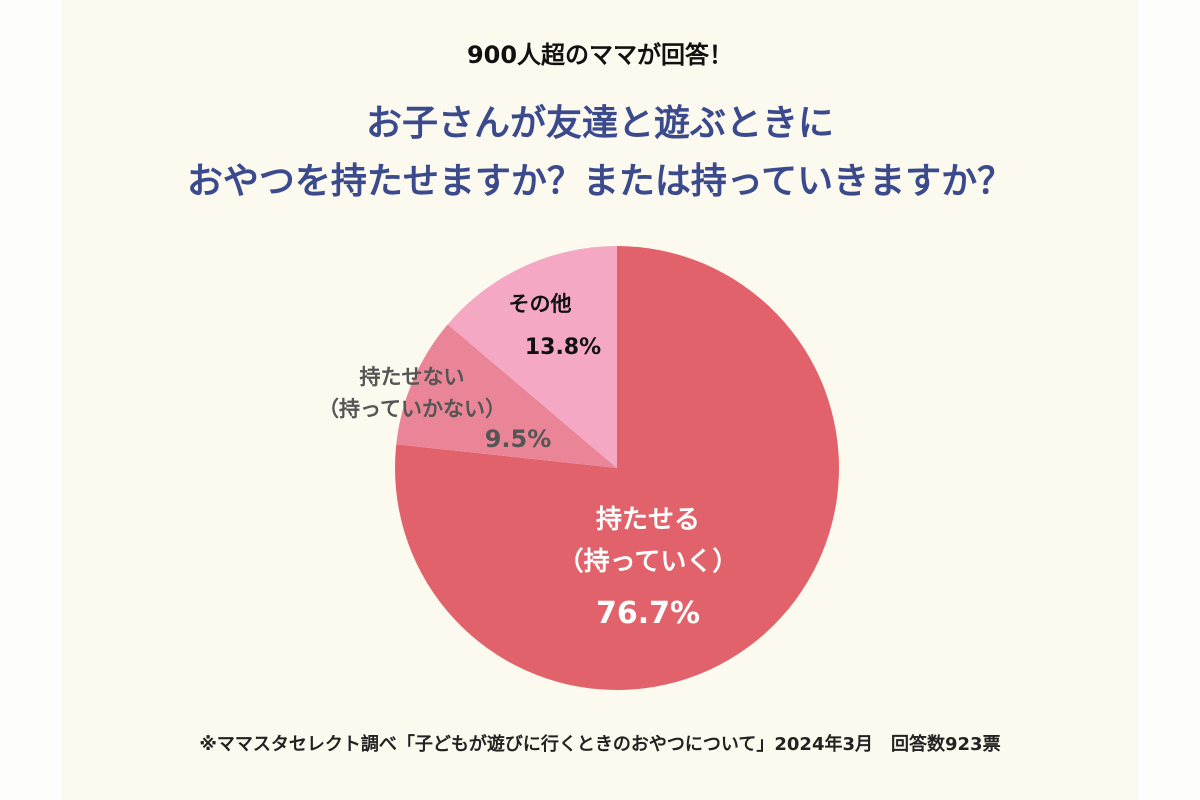 The image size is (1200, 800). What do you see at coordinates (648, 613) in the screenshot?
I see `value-label: 76.7%` at bounding box center [648, 613].